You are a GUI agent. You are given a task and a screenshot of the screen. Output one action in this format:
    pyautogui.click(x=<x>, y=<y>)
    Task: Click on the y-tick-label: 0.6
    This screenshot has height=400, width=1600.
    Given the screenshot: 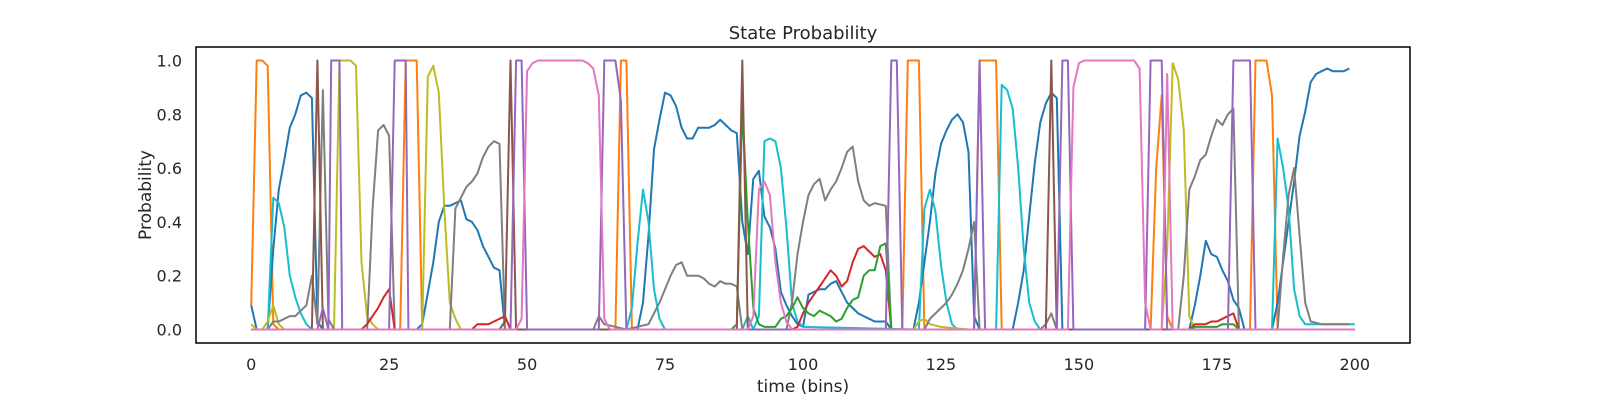 What is the action you would take?
    pyautogui.click(x=169, y=168)
    